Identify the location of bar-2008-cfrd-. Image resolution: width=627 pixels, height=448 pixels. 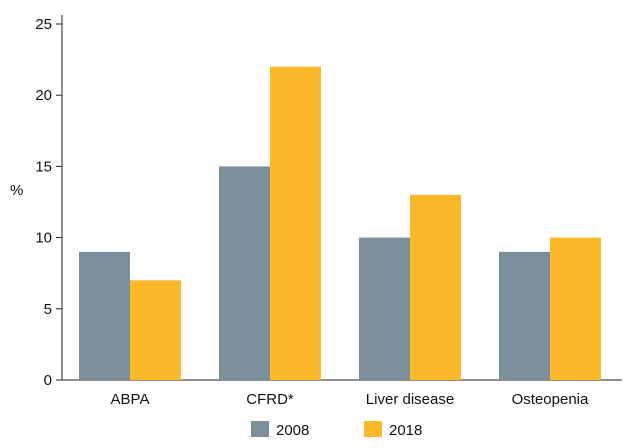
(244, 273).